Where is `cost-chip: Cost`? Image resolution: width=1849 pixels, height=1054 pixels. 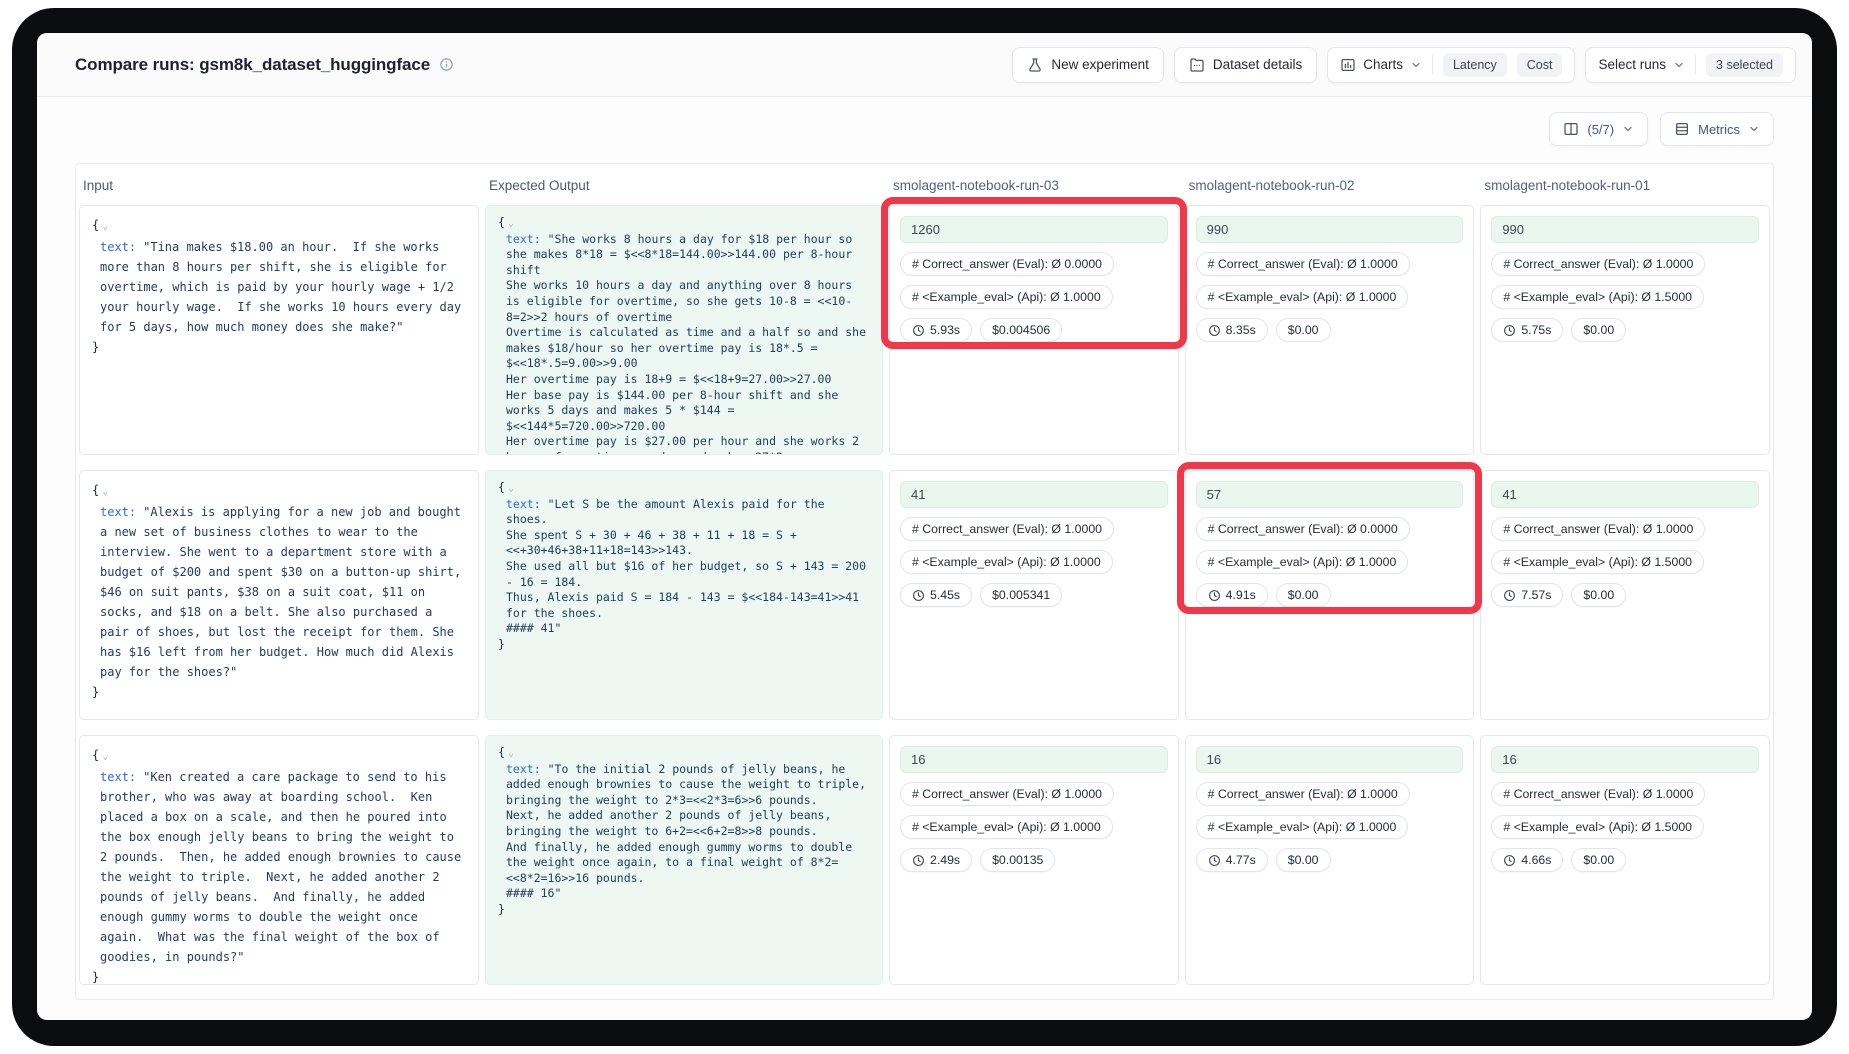 cost-chip: Cost is located at coordinates (1539, 64).